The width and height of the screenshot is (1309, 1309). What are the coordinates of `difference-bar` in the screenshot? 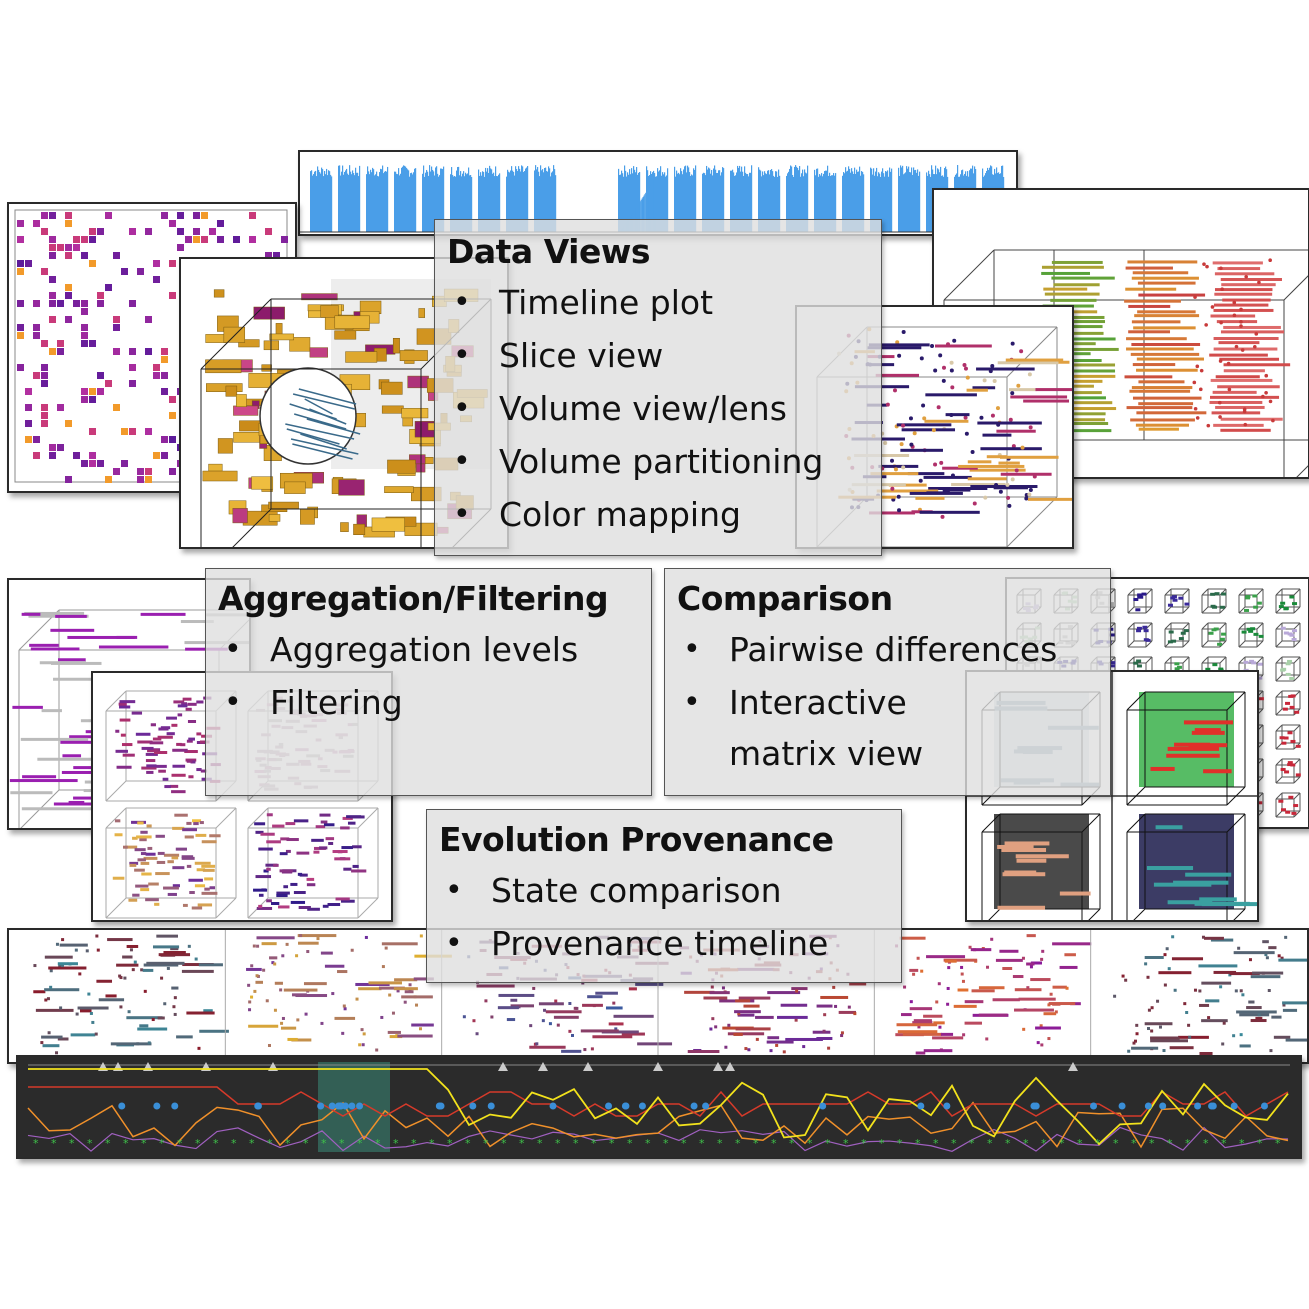 It's located at (1021, 907).